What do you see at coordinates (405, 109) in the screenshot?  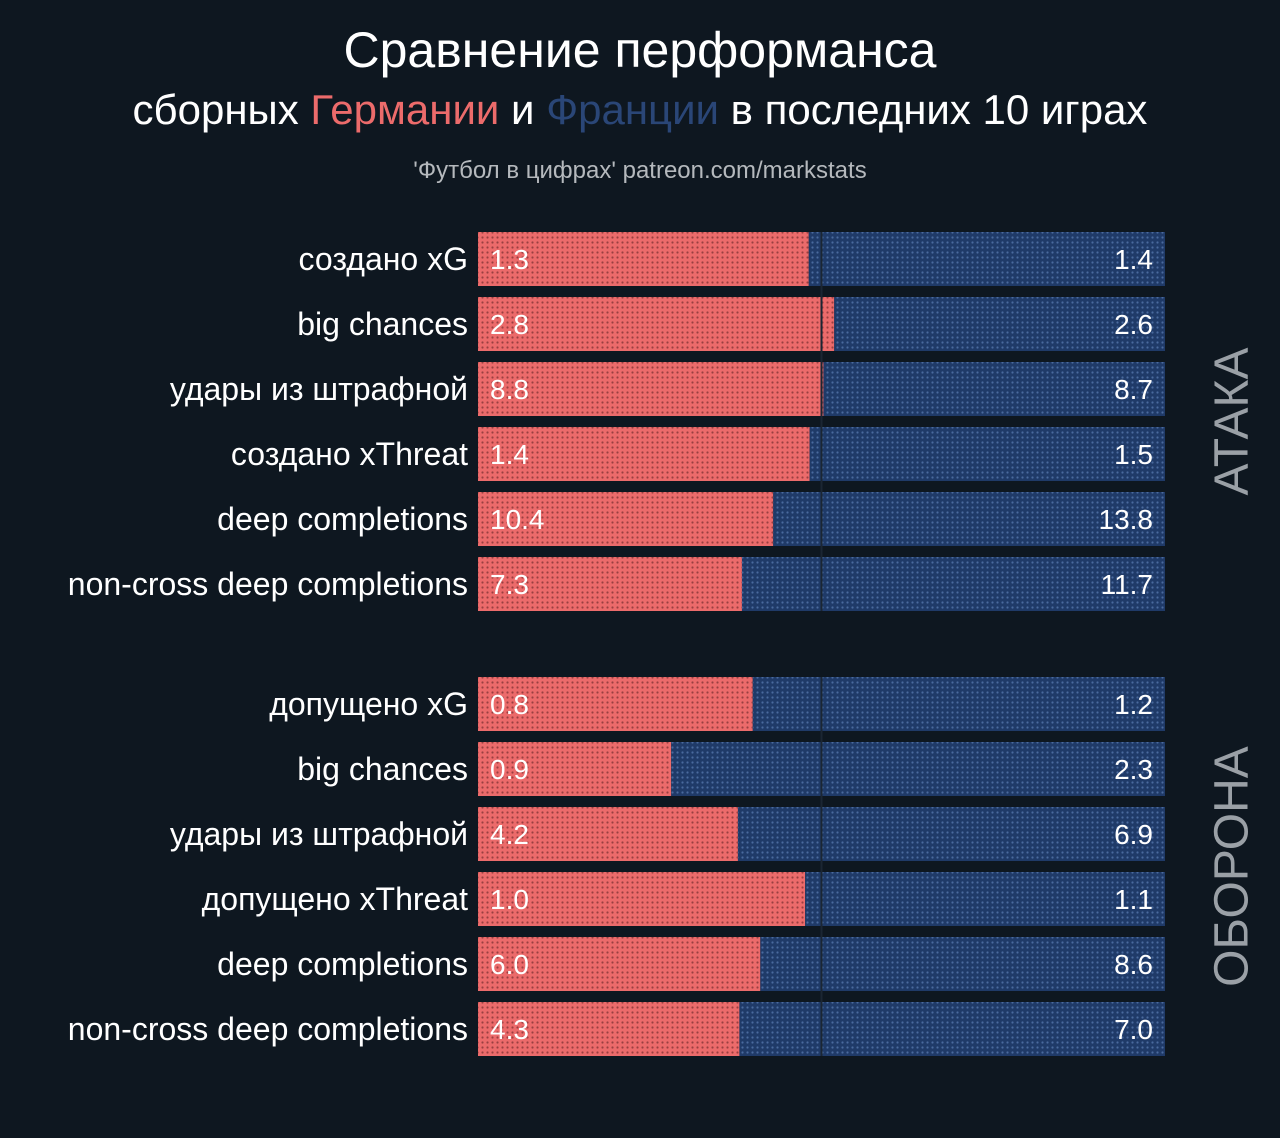 I see `team-a-name: Германии` at bounding box center [405, 109].